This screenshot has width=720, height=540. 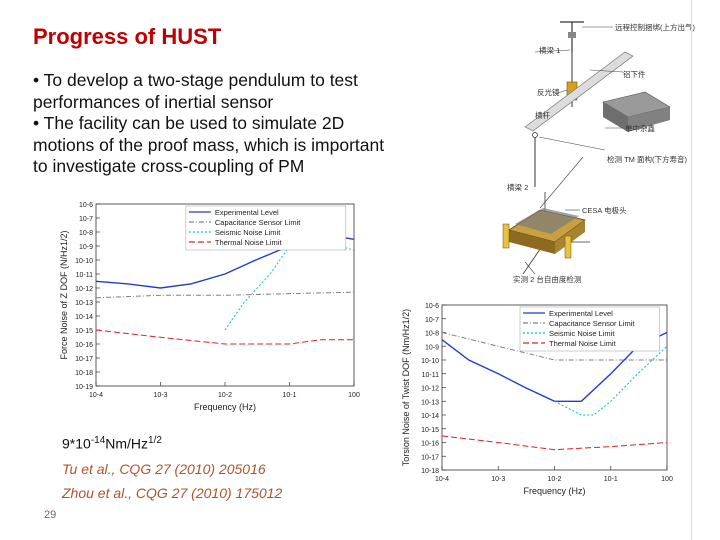 I want to click on apparatus-label: 单中杂鑫, so click(x=640, y=128).